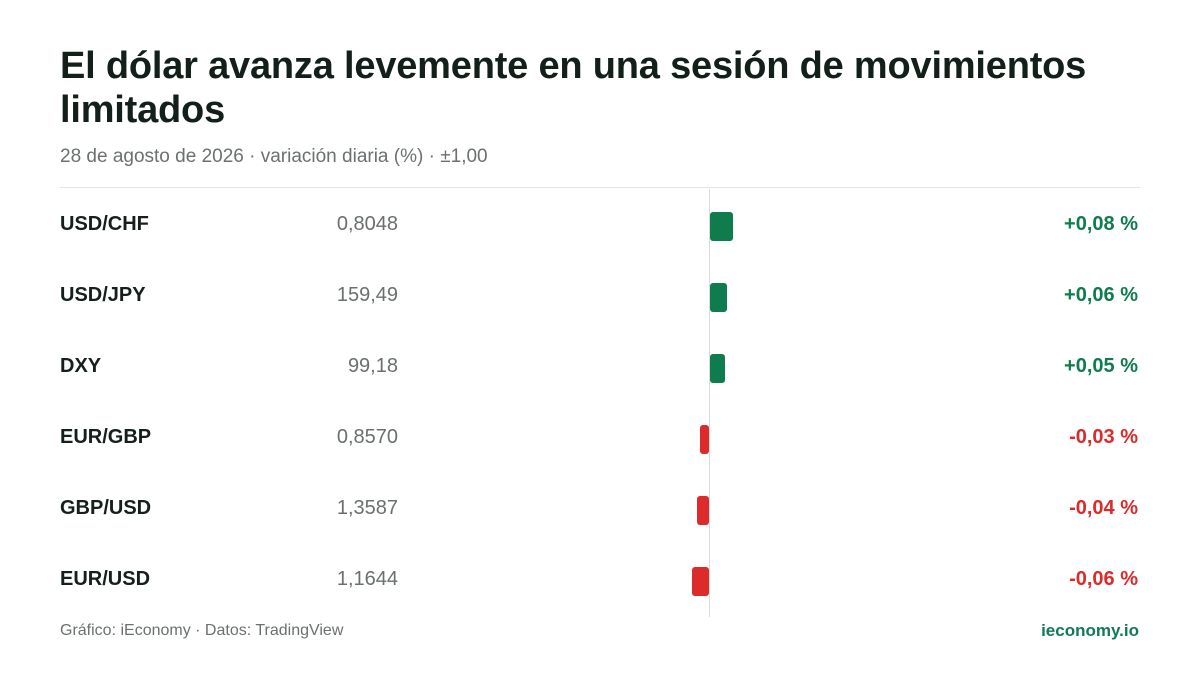 The image size is (1200, 675). I want to click on table-row: GBP/USD 1,3587 -0,04 %, so click(600, 508).